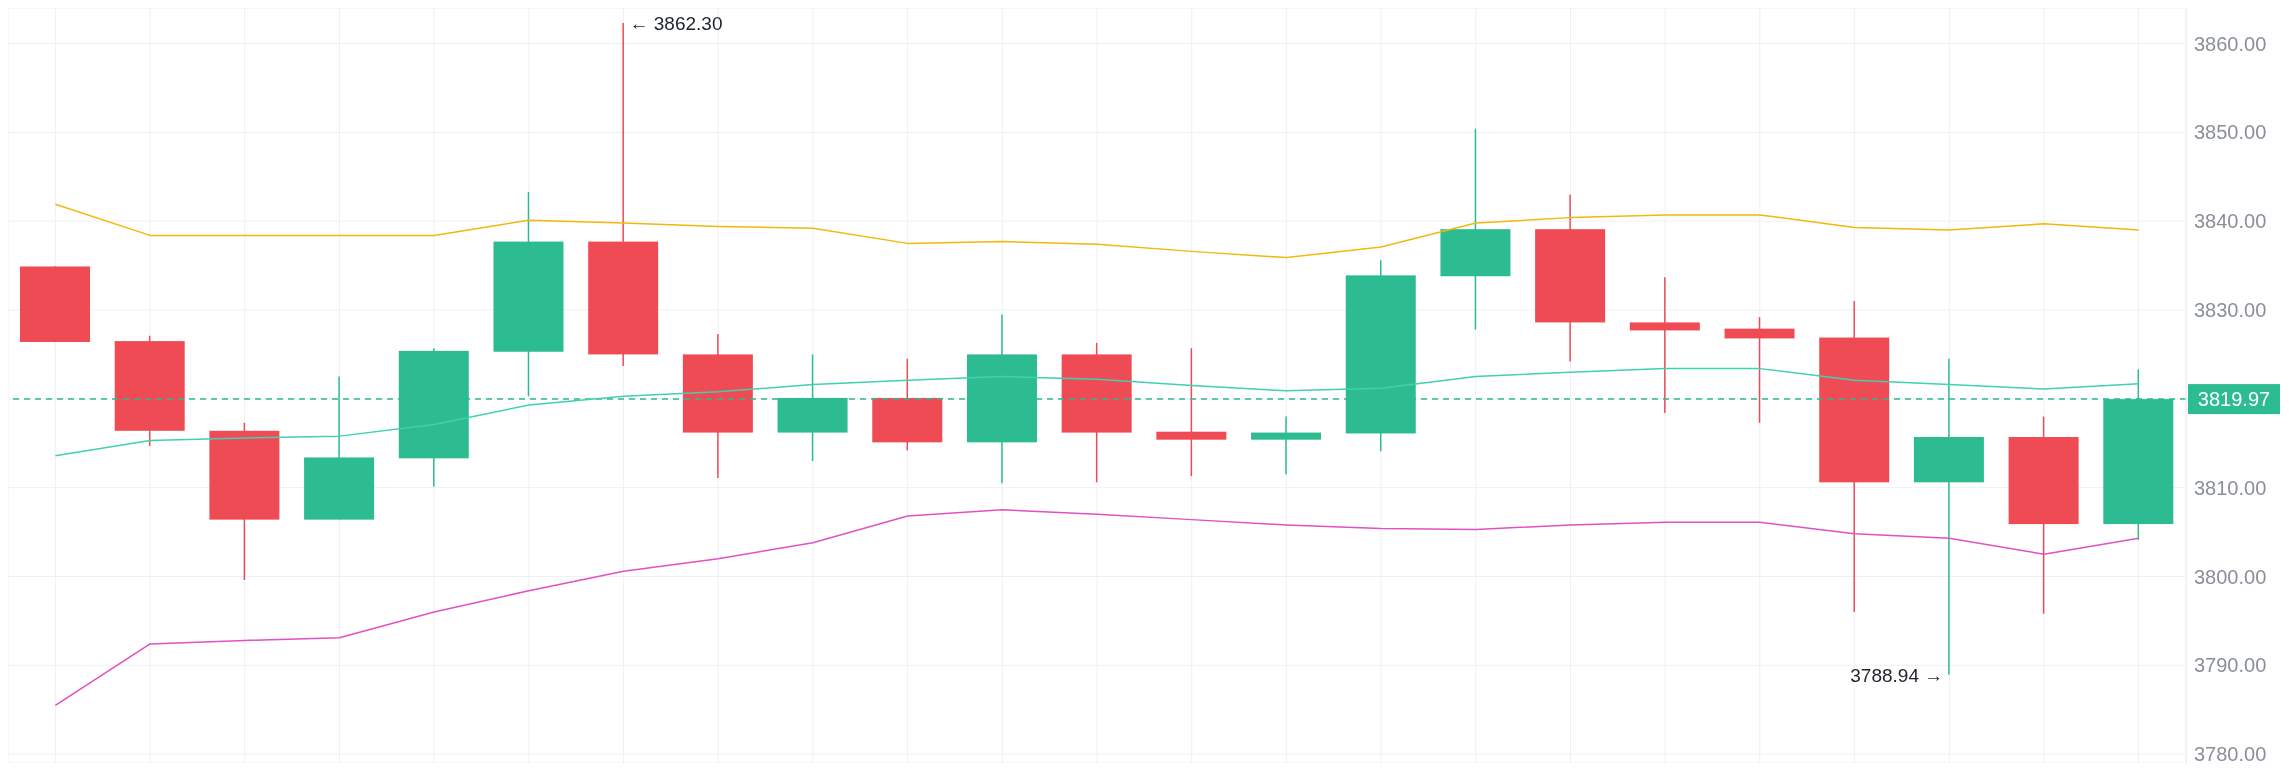 The image size is (2289, 771). What do you see at coordinates (2230, 221) in the screenshot?
I see `y-tick-label: 3840.00` at bounding box center [2230, 221].